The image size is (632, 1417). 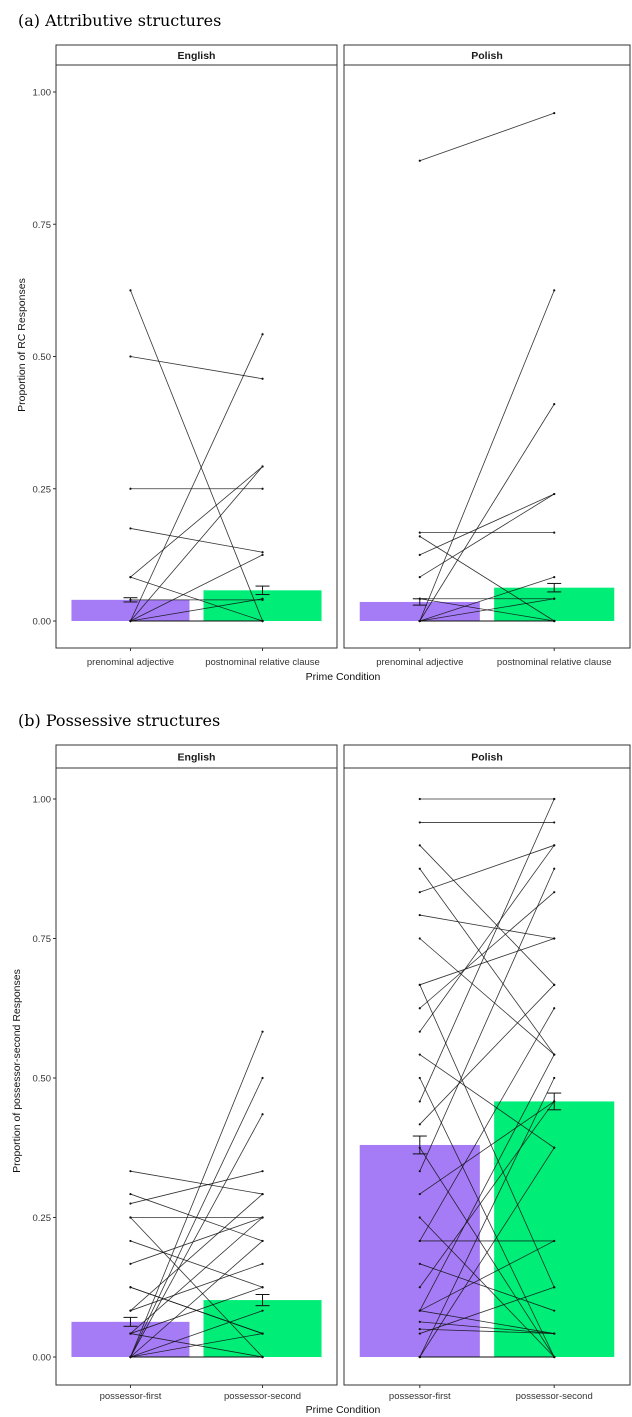 What do you see at coordinates (262, 662) in the screenshot?
I see `x-tick-label: postnominal relative clause` at bounding box center [262, 662].